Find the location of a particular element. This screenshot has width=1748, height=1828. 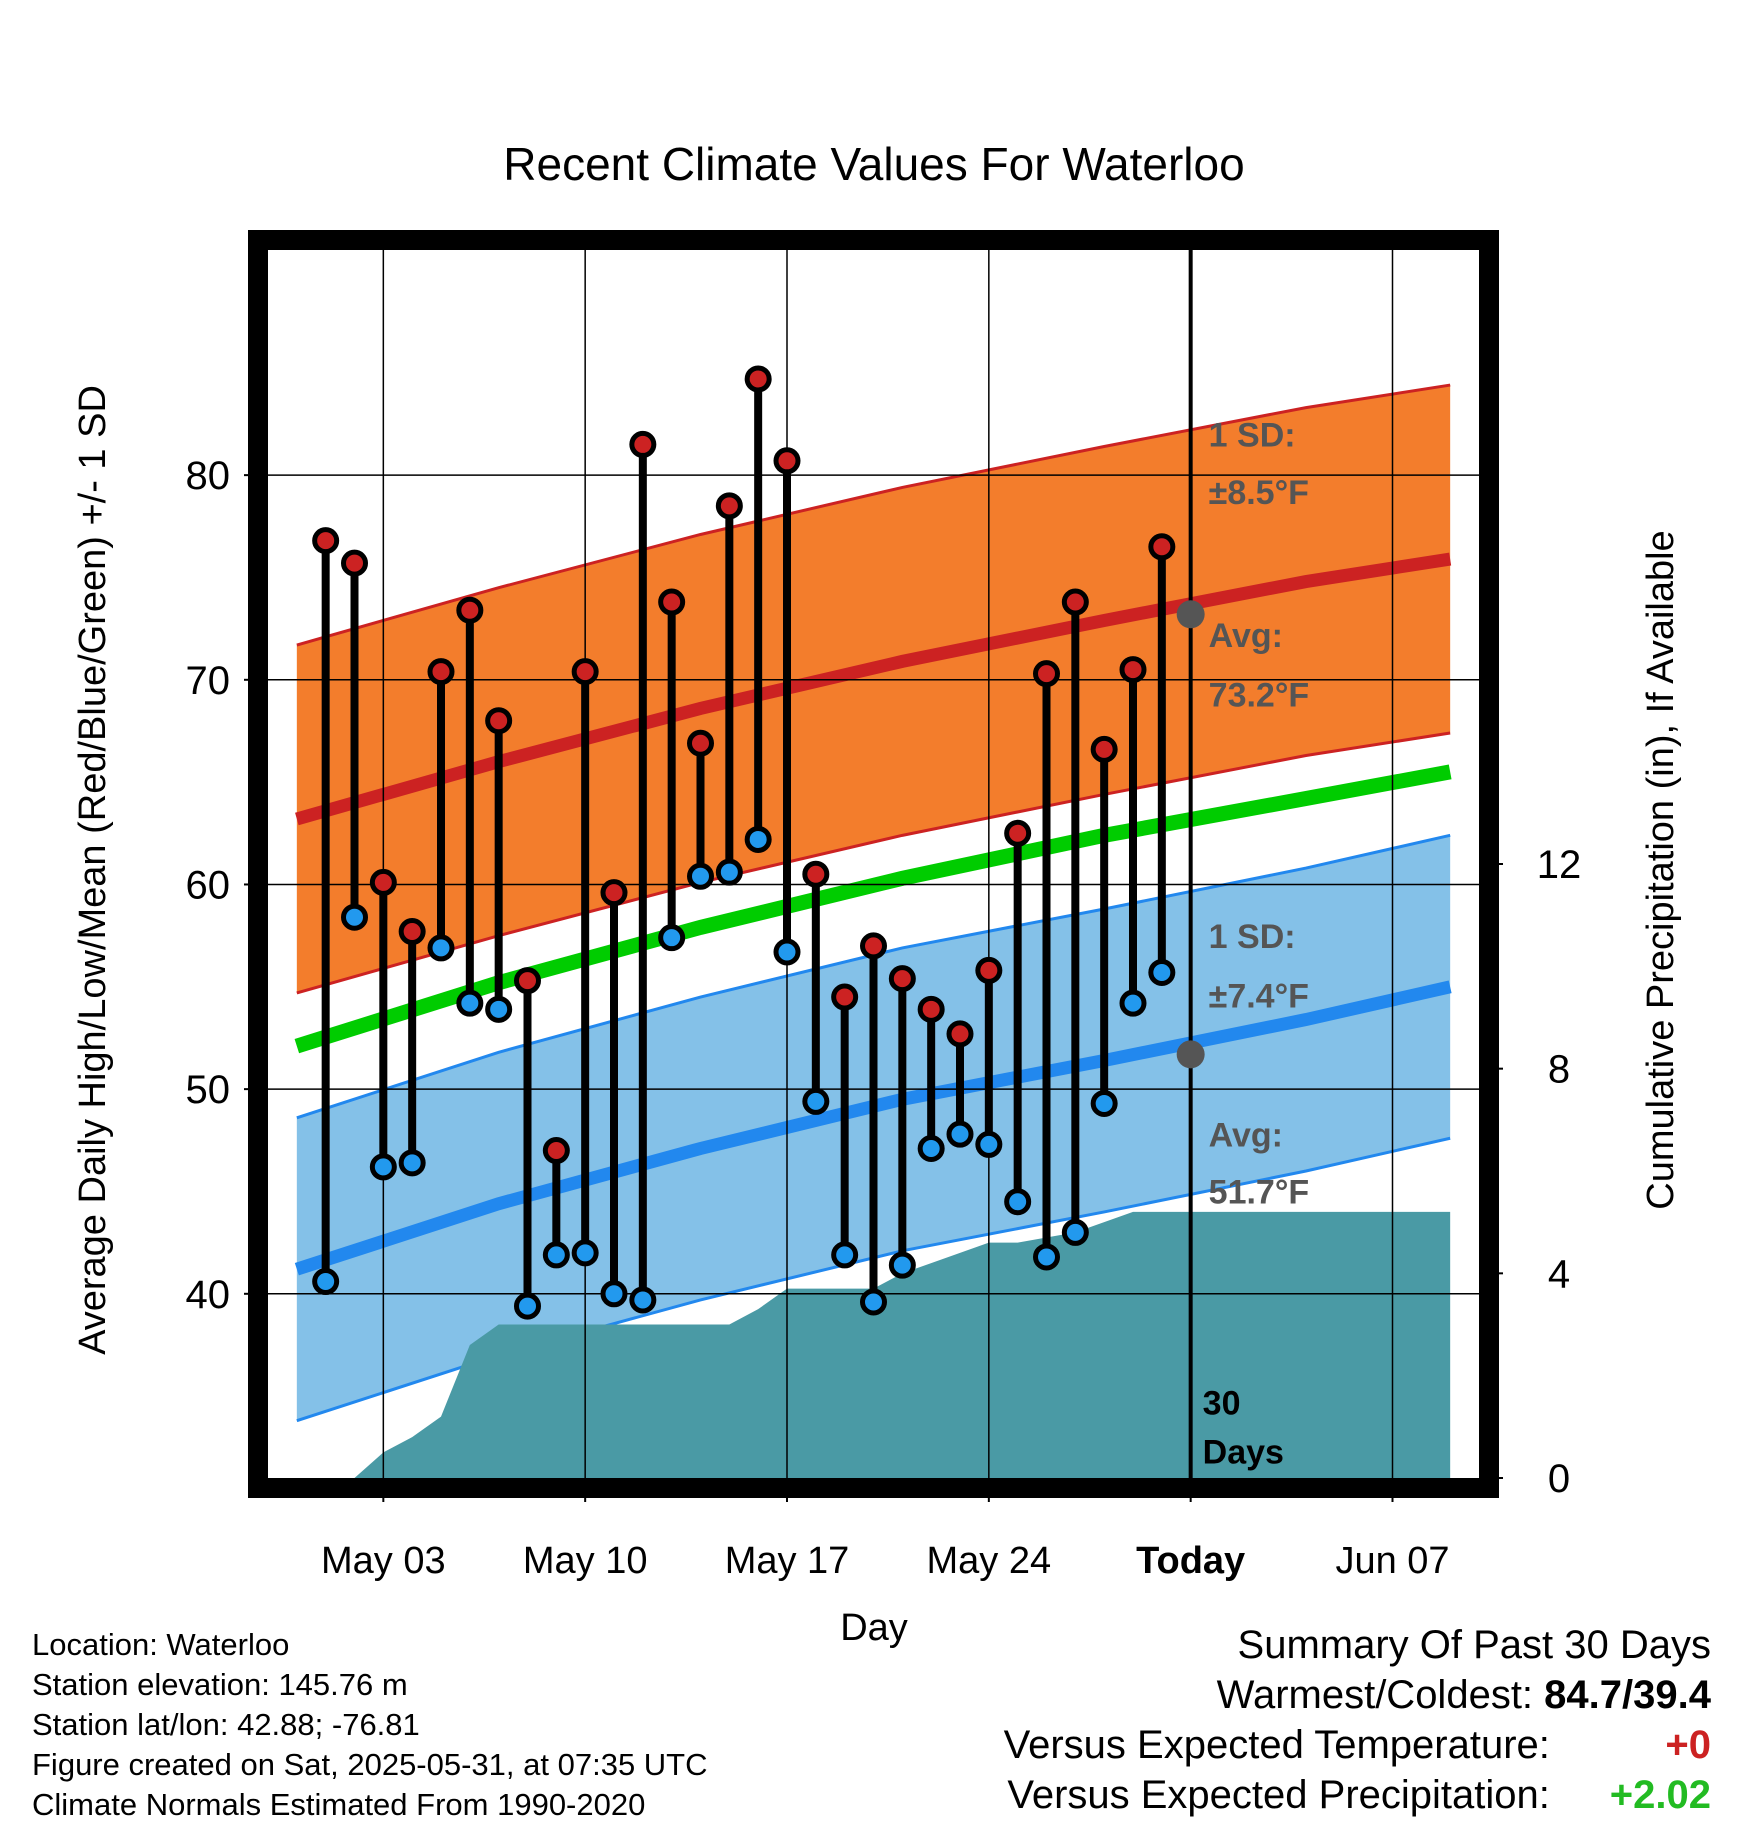

x-axis-label: Day is located at coordinates (874, 1628).